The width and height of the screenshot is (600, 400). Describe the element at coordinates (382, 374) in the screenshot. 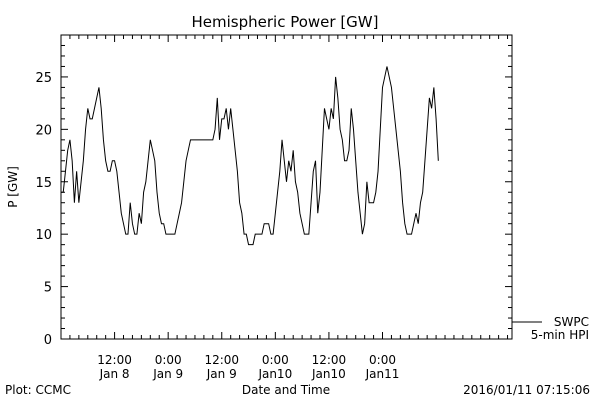

I see `x-tick-label-date: Jan11` at that location.